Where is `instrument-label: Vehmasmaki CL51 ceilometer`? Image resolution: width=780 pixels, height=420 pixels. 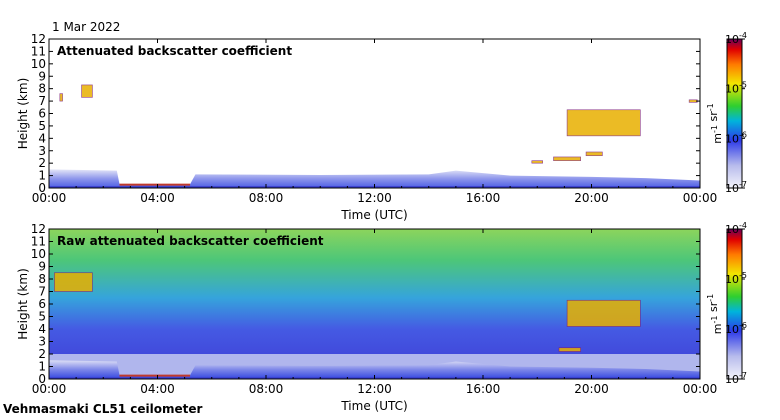
instrument-label: Vehmasmaki CL51 ceilometer is located at coordinates (103, 409).